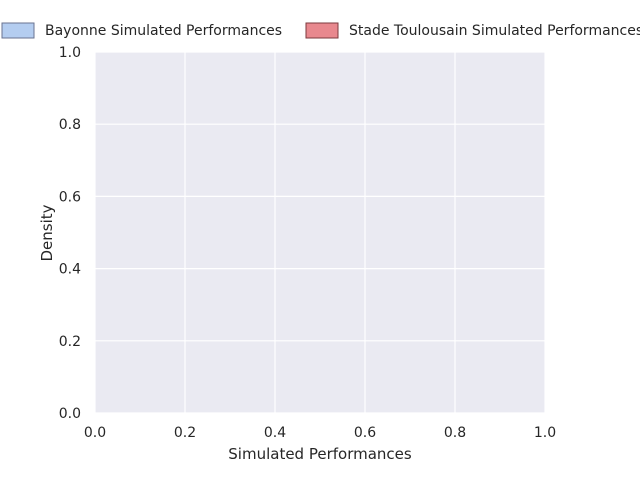 The height and width of the screenshot is (480, 640). Describe the element at coordinates (70, 53) in the screenshot. I see `y-tick-label: 1.0` at that location.